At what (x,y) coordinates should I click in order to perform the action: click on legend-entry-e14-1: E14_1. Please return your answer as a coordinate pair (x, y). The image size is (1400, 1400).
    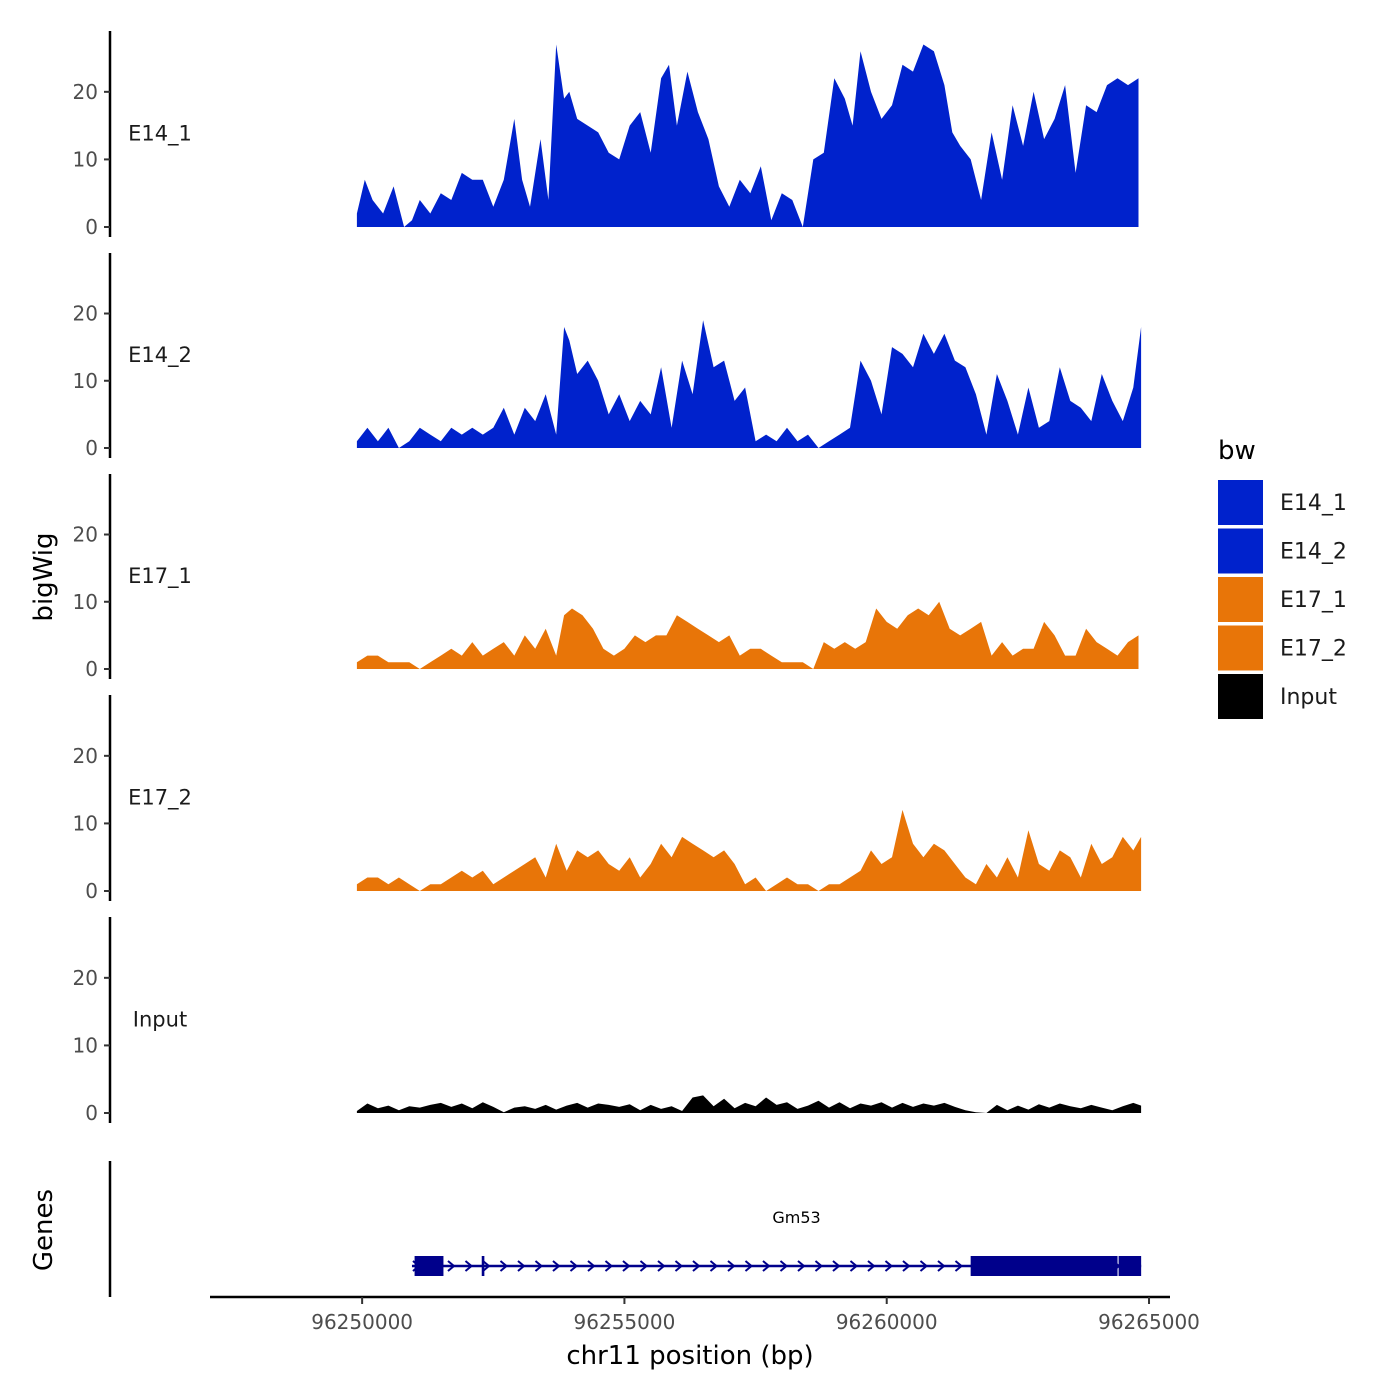
    Looking at the image, I should click on (1282, 502).